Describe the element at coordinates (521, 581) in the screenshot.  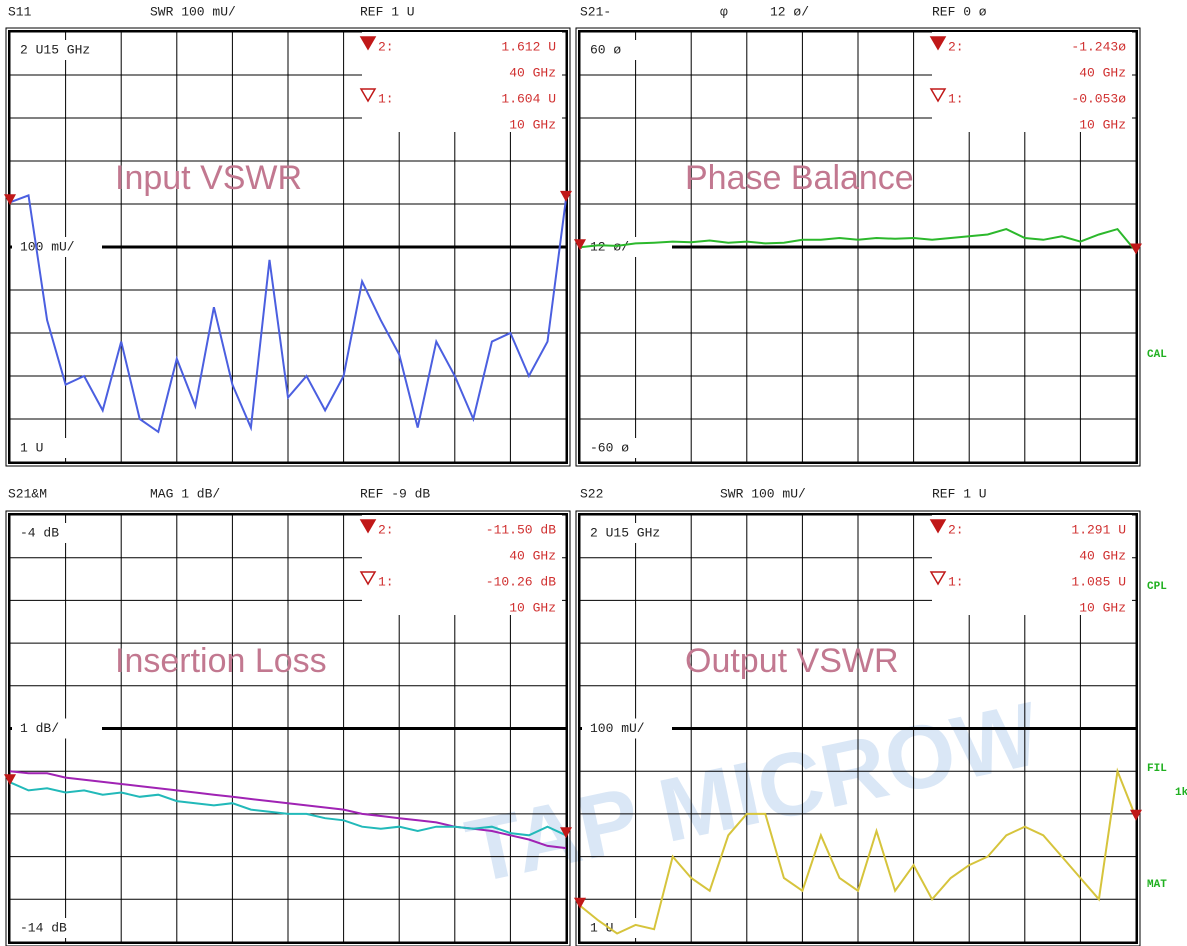
I see `marker-value: -10.26 dB` at that location.